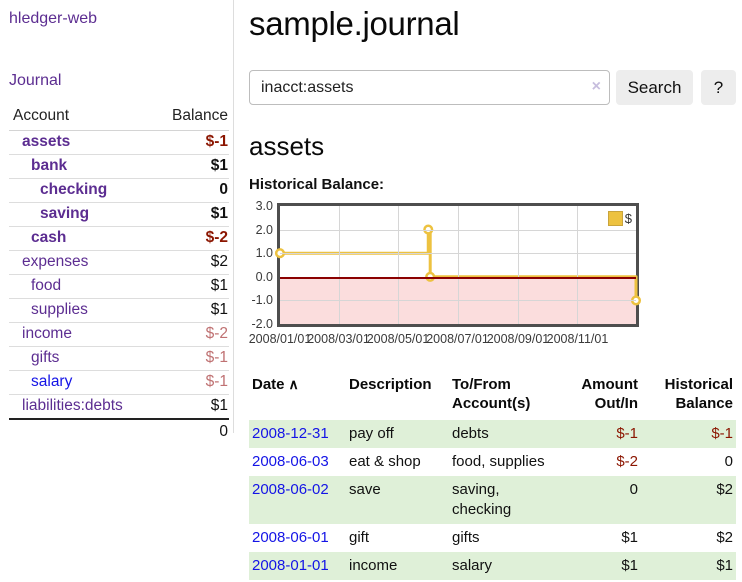 This screenshot has width=742, height=582. What do you see at coordinates (65, 213) in the screenshot?
I see `account-link-saving: saving` at bounding box center [65, 213].